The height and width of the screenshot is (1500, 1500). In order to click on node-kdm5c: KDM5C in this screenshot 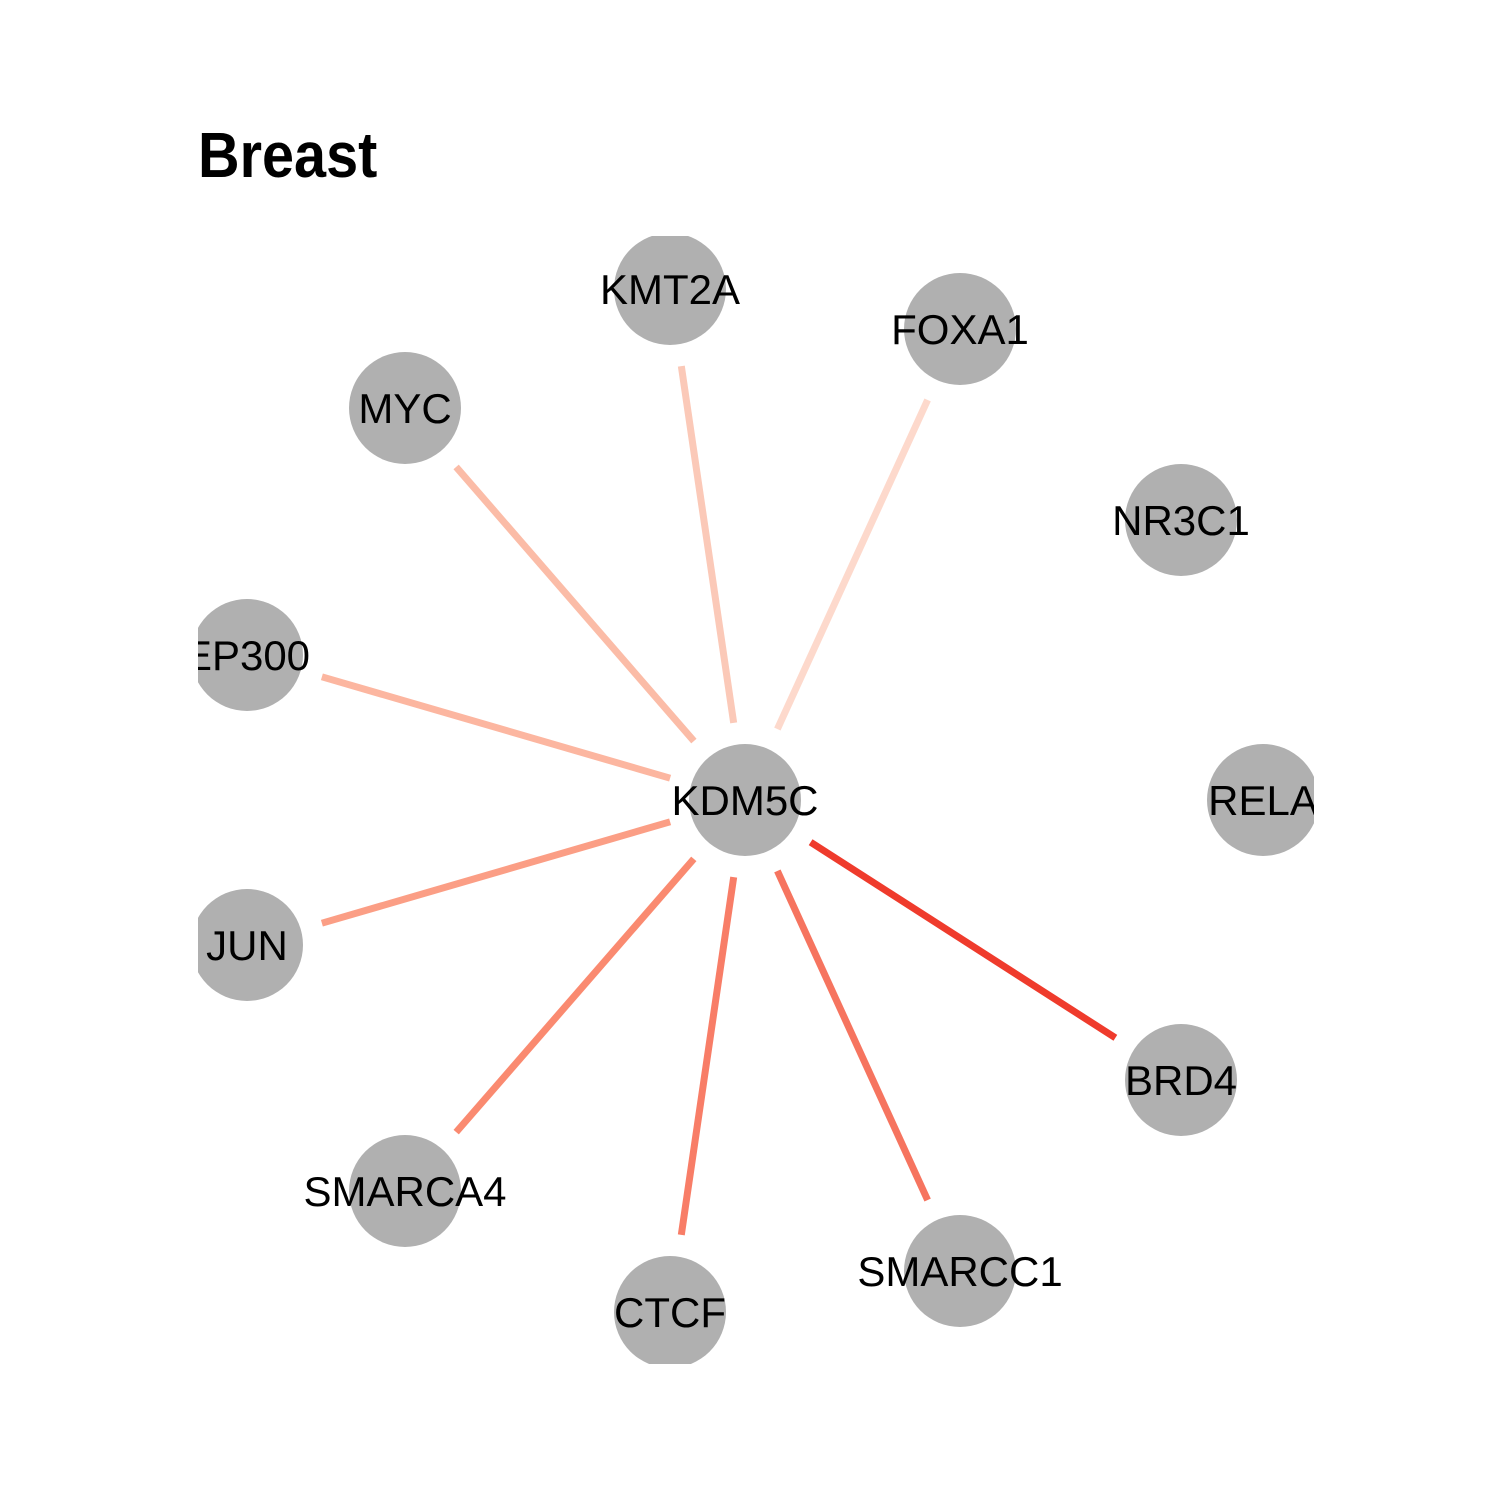, I will do `click(745, 800)`.